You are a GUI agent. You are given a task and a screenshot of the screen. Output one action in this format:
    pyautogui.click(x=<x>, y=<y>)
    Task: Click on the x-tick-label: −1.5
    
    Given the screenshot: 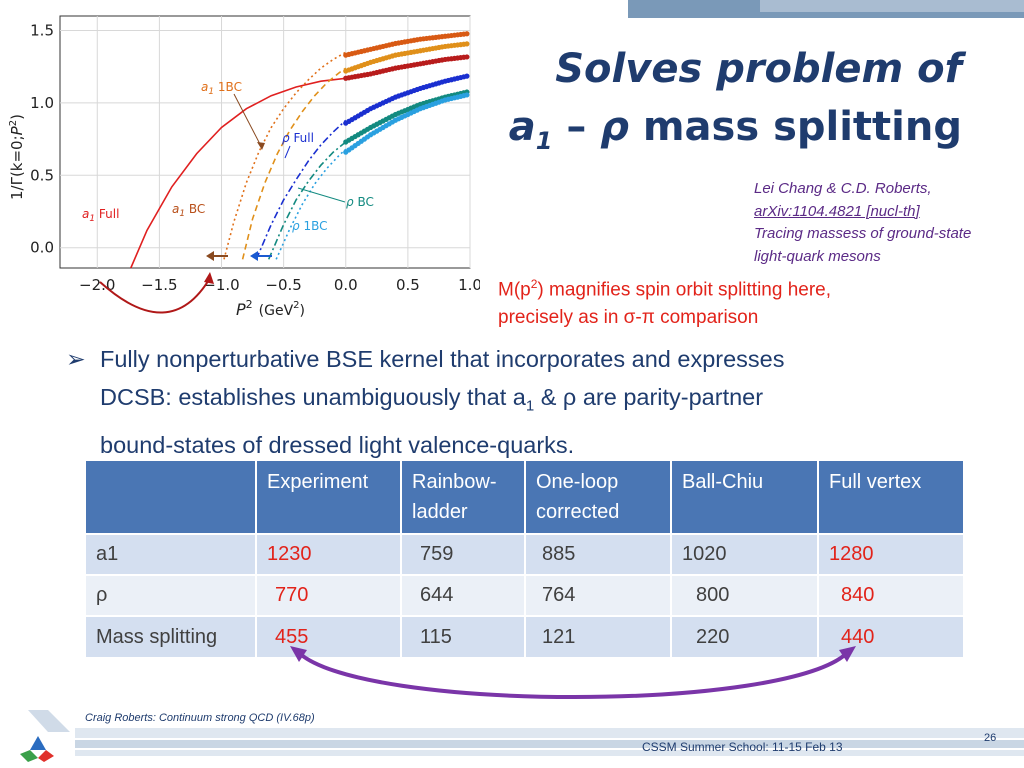 What is the action you would take?
    pyautogui.click(x=159, y=285)
    